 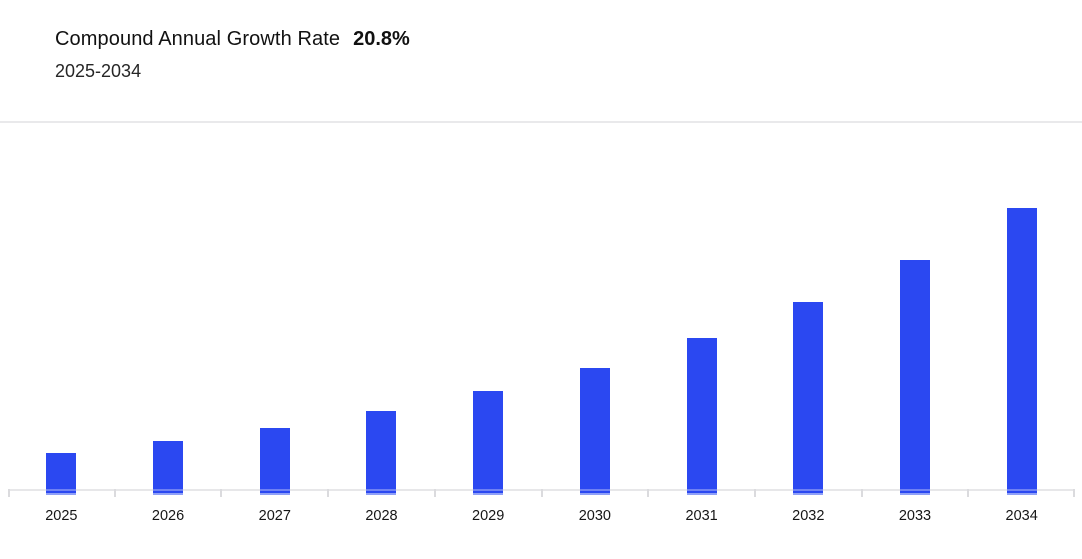 I want to click on x-axis-labels: 2025 2026 2027 2028 2029 2030 2031 2032 2033 2034, so click(x=541, y=516).